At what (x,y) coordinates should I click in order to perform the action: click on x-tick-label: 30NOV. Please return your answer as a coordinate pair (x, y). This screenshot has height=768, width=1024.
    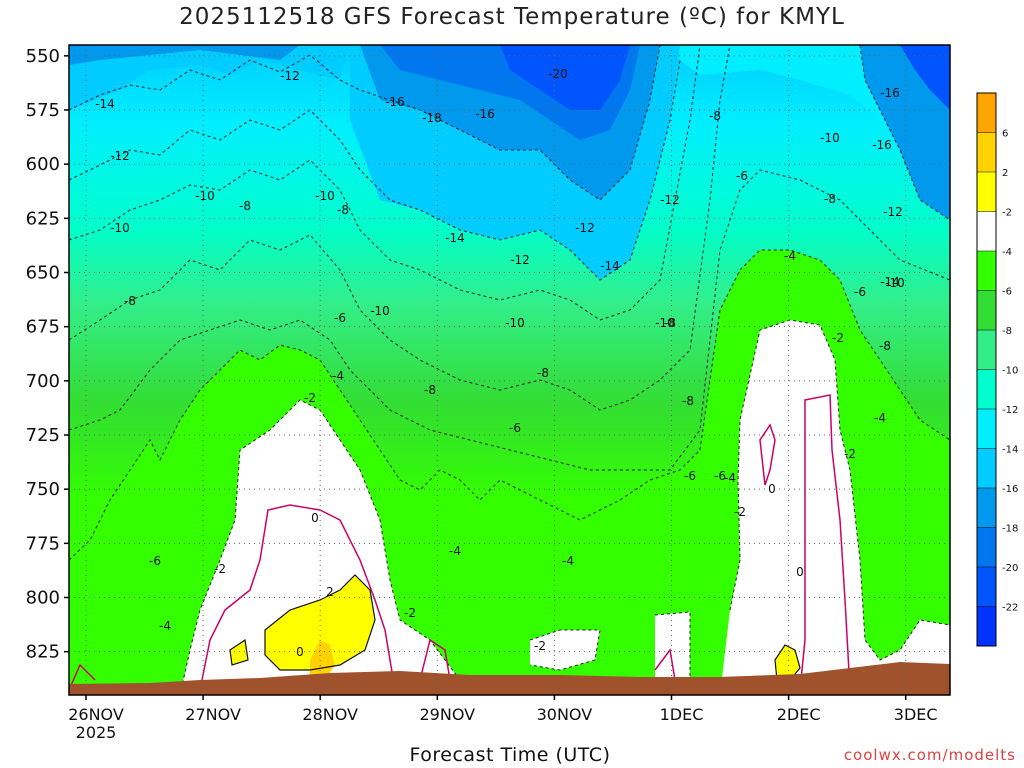
    Looking at the image, I should click on (565, 714).